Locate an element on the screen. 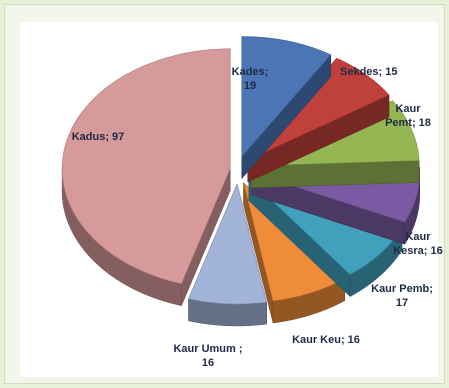 This screenshot has height=388, width=449. data-label-sekdes: Sekdes; 15 is located at coordinates (368, 72).